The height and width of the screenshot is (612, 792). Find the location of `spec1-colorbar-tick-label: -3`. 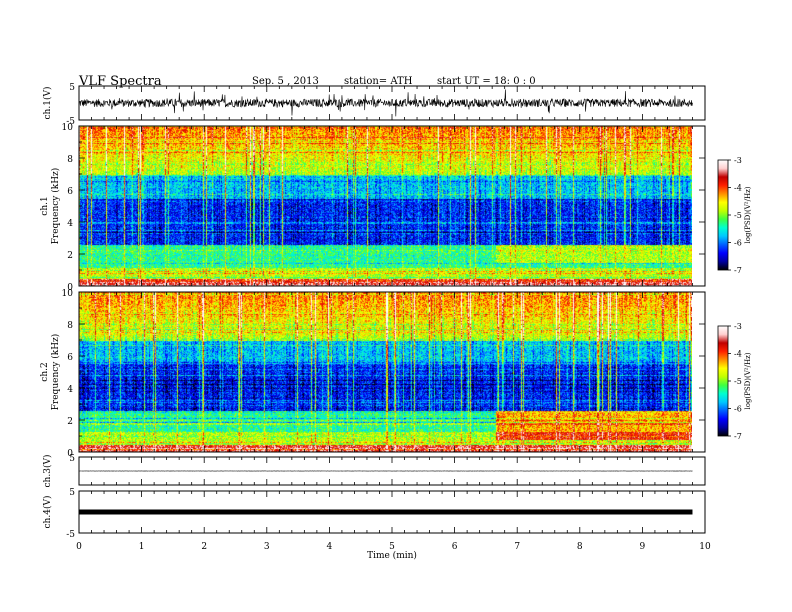

spec1-colorbar-tick-label: -3 is located at coordinates (738, 160).